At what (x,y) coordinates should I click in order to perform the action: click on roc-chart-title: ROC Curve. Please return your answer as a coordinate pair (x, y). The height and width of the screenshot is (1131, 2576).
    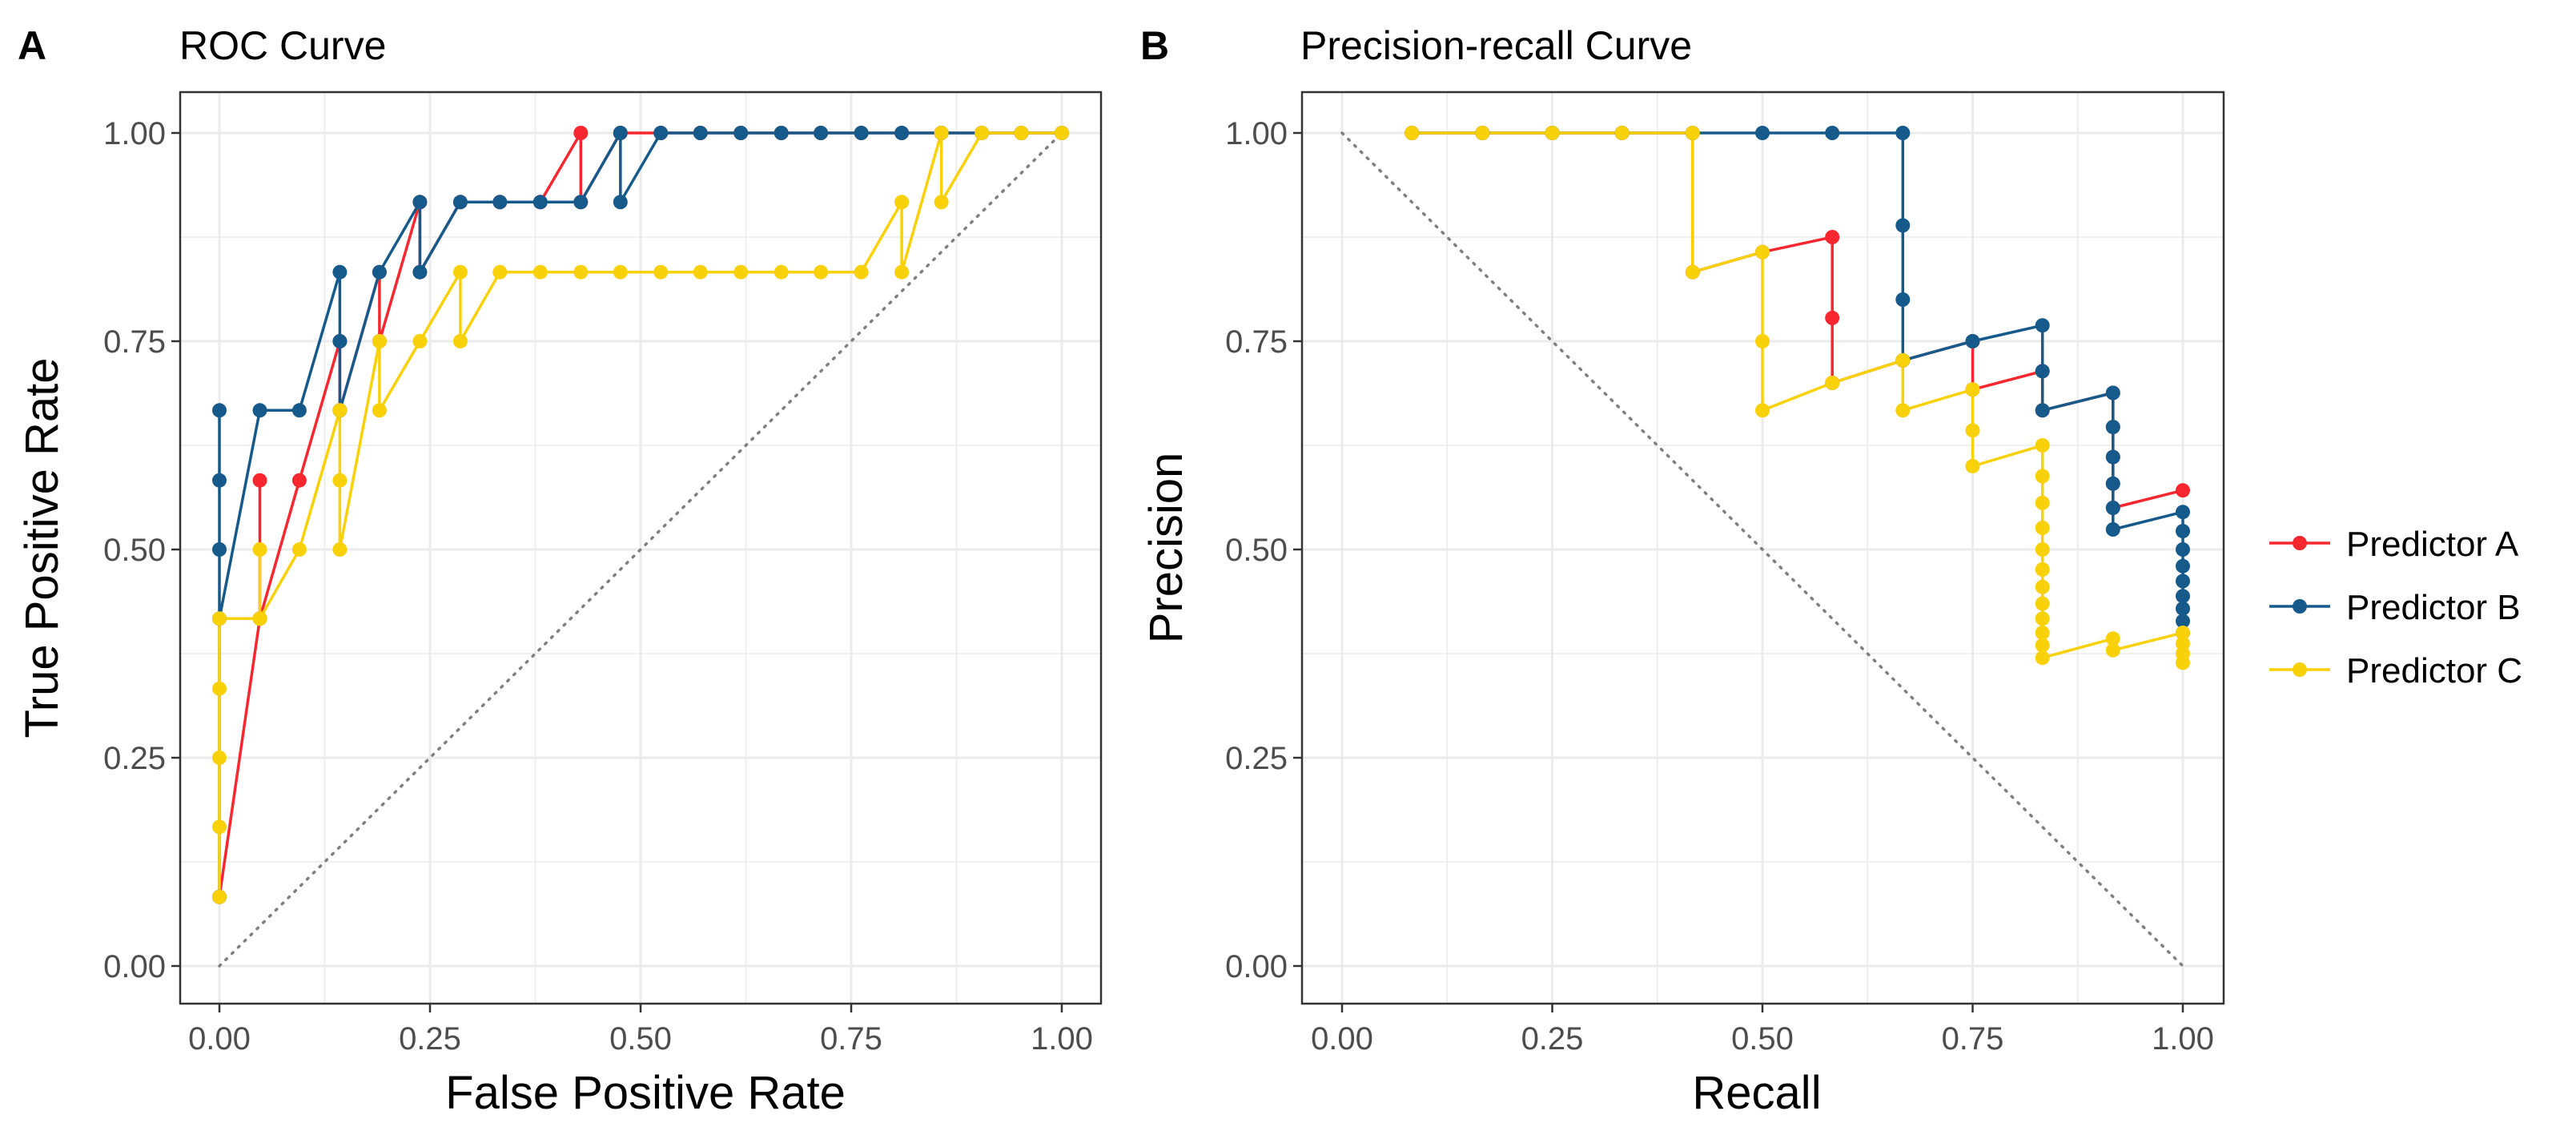
    Looking at the image, I should click on (282, 45).